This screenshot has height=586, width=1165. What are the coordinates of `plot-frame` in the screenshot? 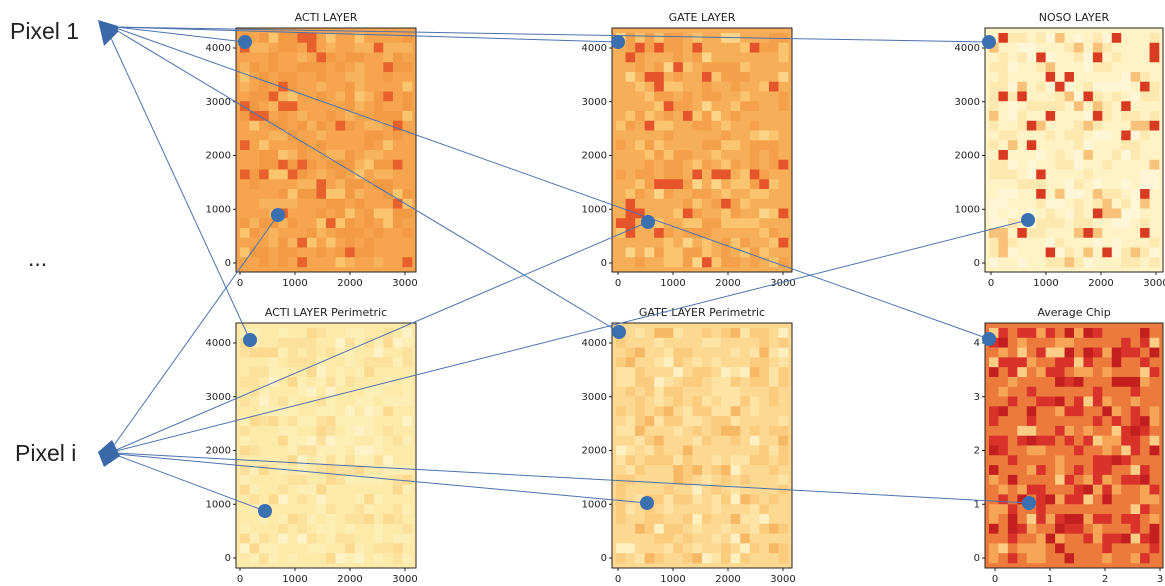 It's located at (1074, 150).